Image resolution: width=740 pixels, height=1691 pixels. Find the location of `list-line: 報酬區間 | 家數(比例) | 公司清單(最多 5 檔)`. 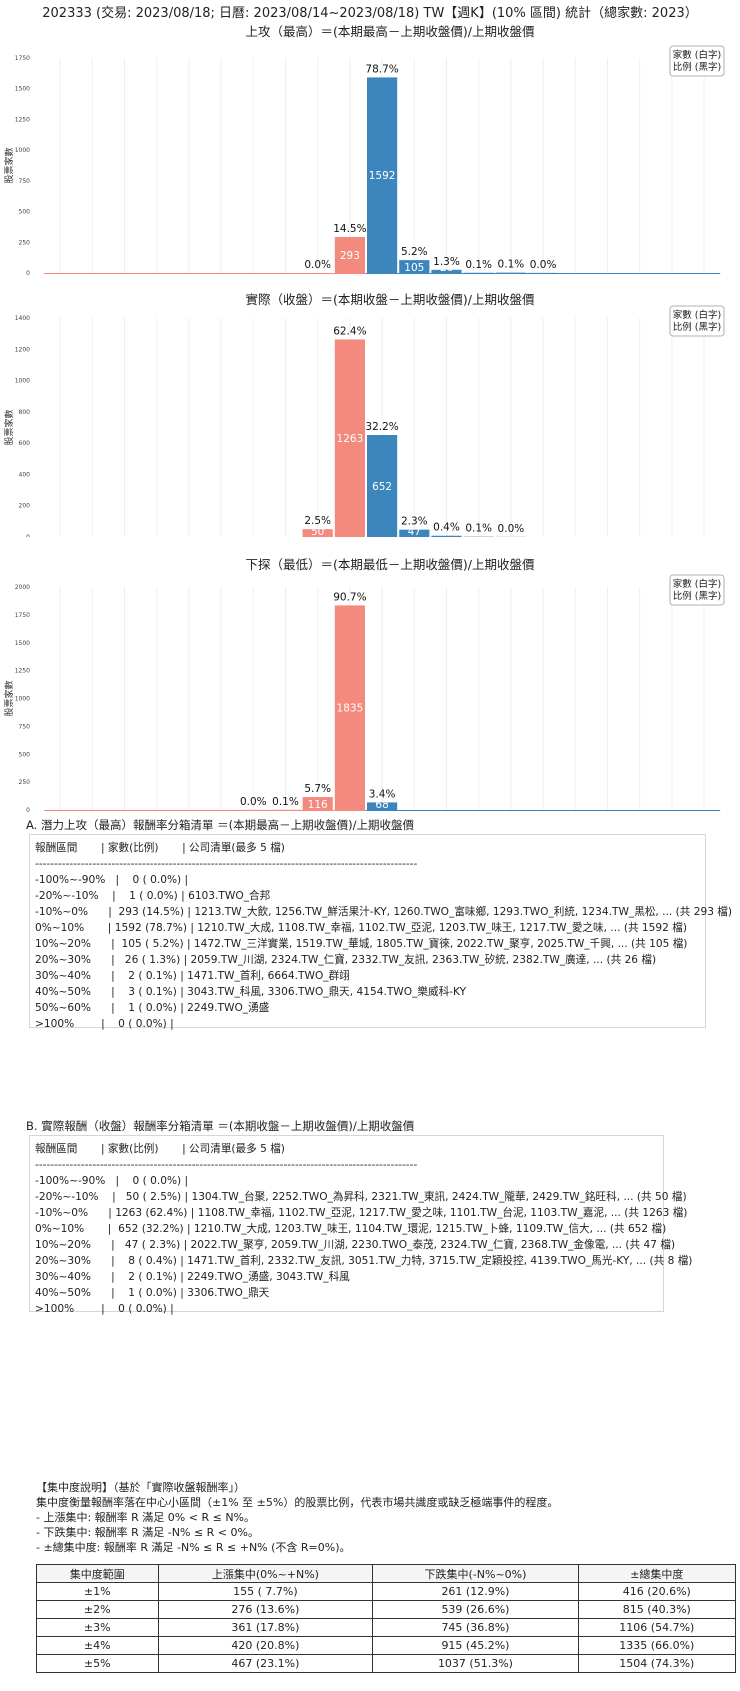

list-line: 報酬區間 | 家數(比例) | 公司清單(最多 5 檔) is located at coordinates (160, 1149).